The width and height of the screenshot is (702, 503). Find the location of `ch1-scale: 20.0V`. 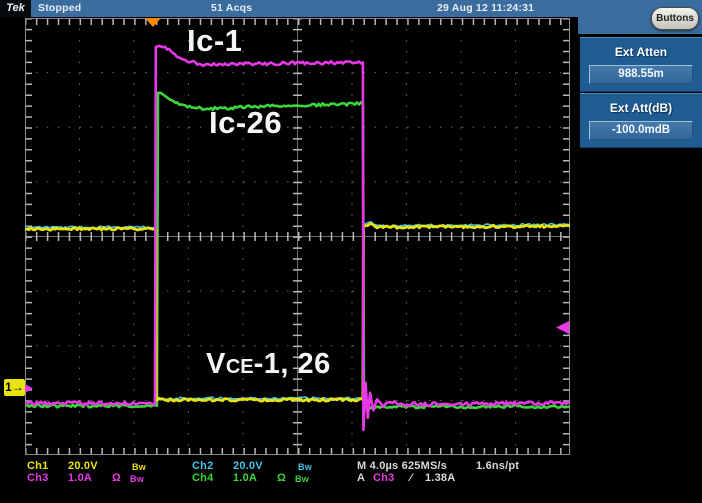

ch1-scale: 20.0V is located at coordinates (83, 466).